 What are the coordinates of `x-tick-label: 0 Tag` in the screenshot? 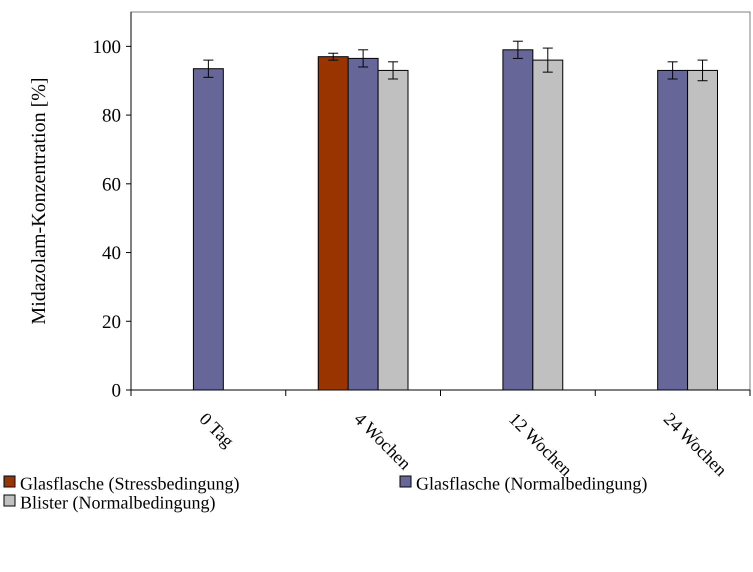 It's located at (217, 430).